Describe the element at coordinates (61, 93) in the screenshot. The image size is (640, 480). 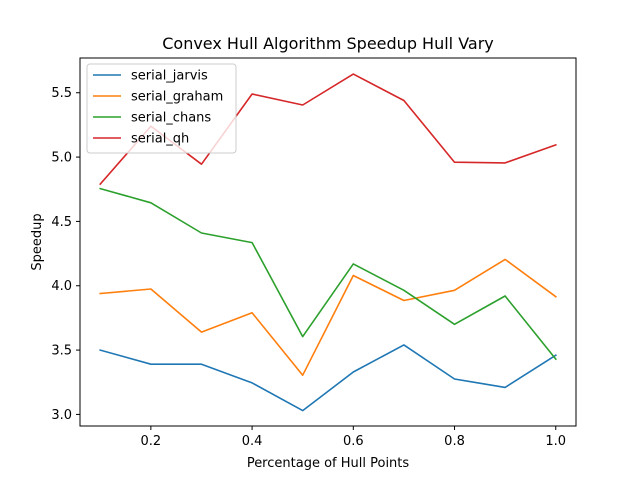
I see `y-tick-label: 5.5` at that location.